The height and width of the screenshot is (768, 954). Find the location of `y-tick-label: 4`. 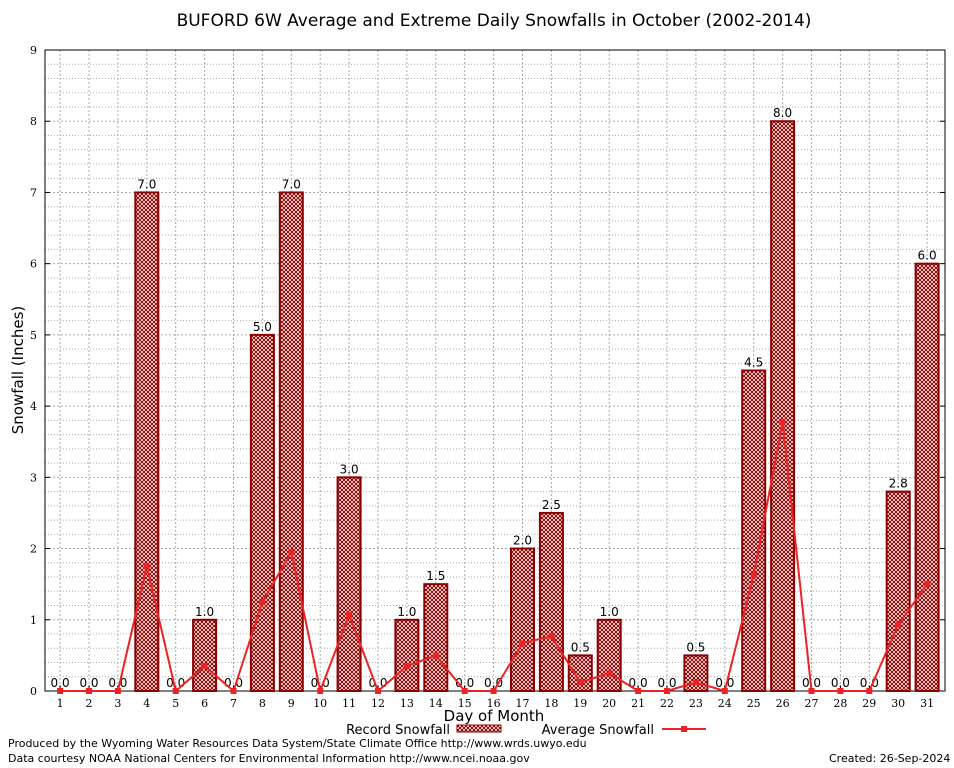

y-tick-label: 4 is located at coordinates (33, 406).